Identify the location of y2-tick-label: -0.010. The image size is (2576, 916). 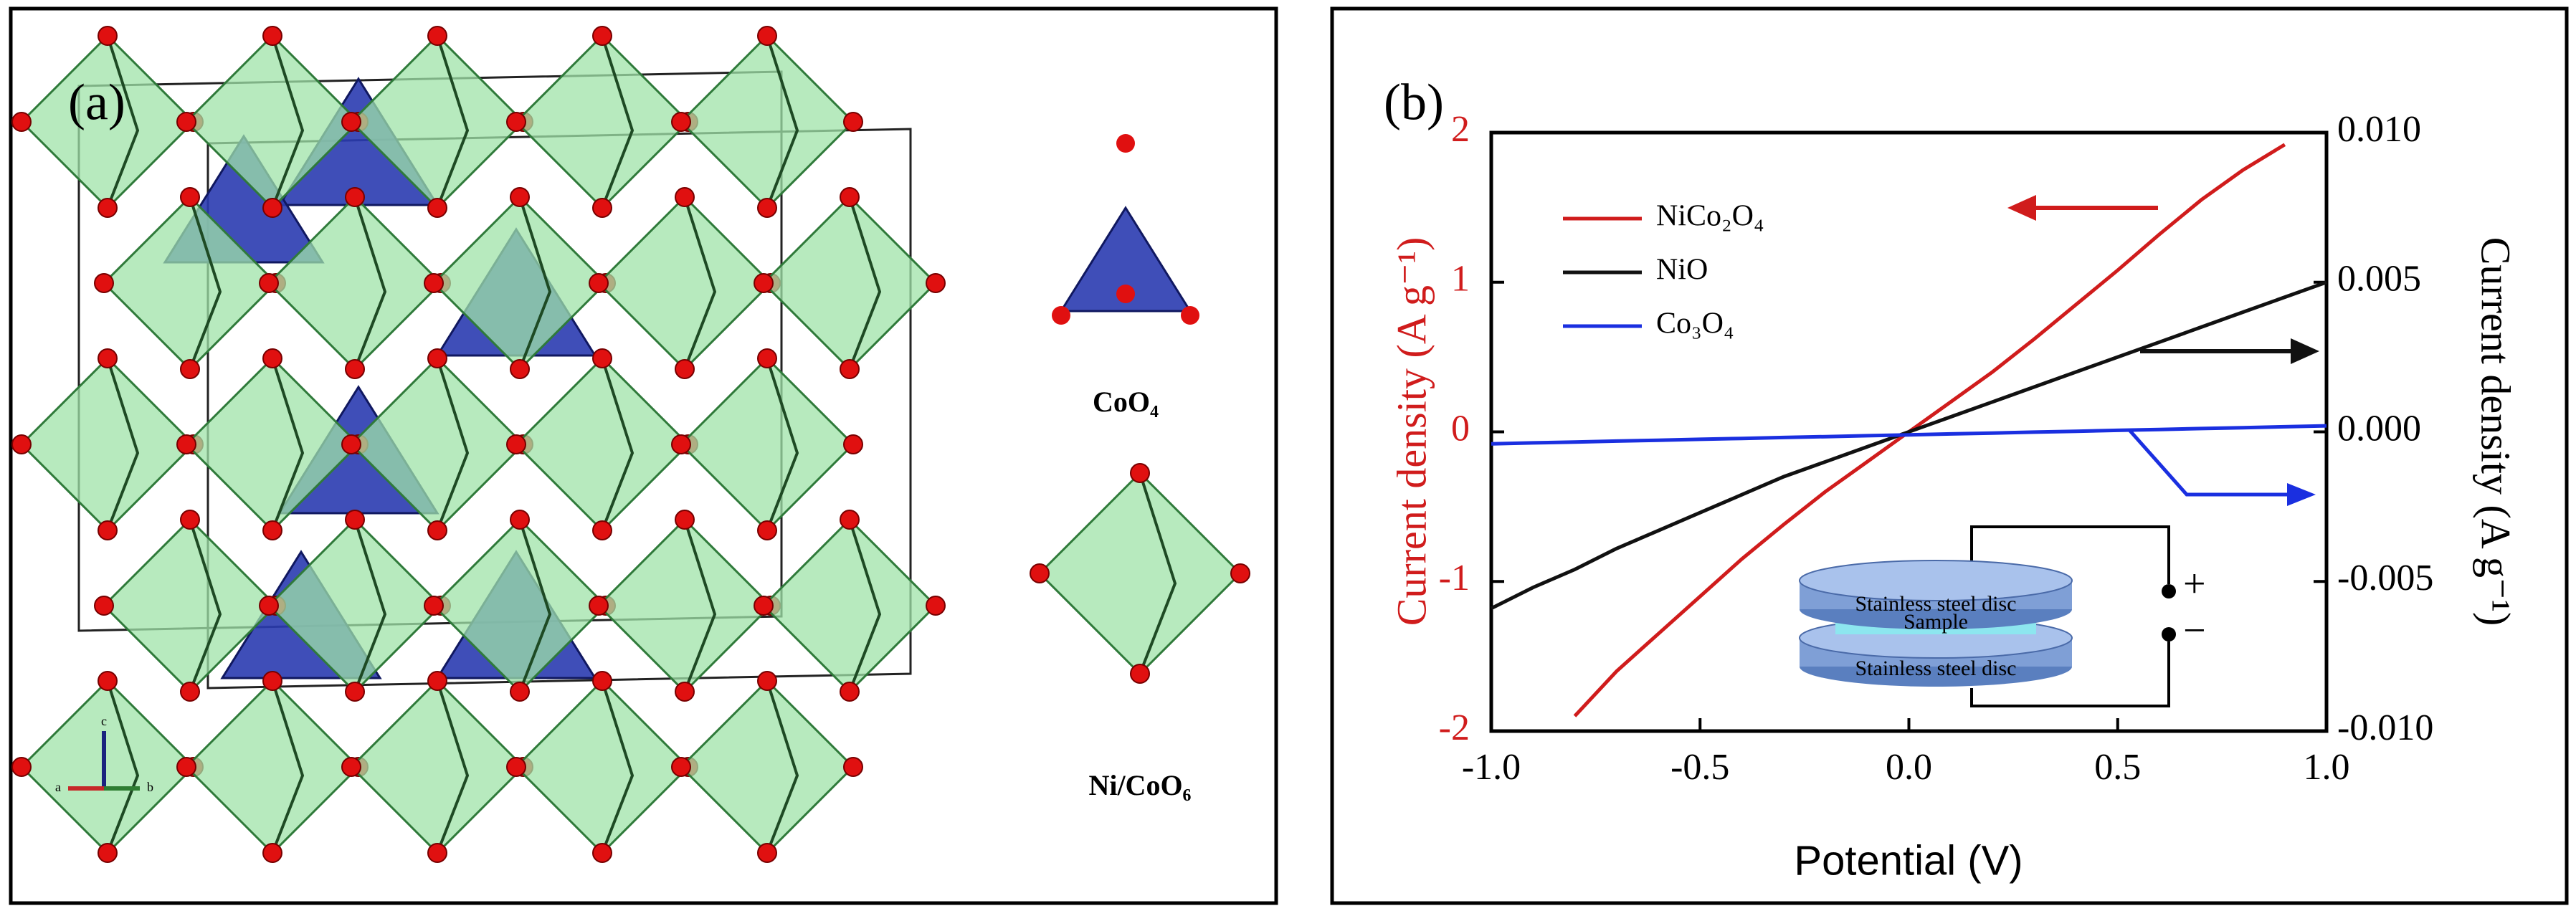
(2385, 727).